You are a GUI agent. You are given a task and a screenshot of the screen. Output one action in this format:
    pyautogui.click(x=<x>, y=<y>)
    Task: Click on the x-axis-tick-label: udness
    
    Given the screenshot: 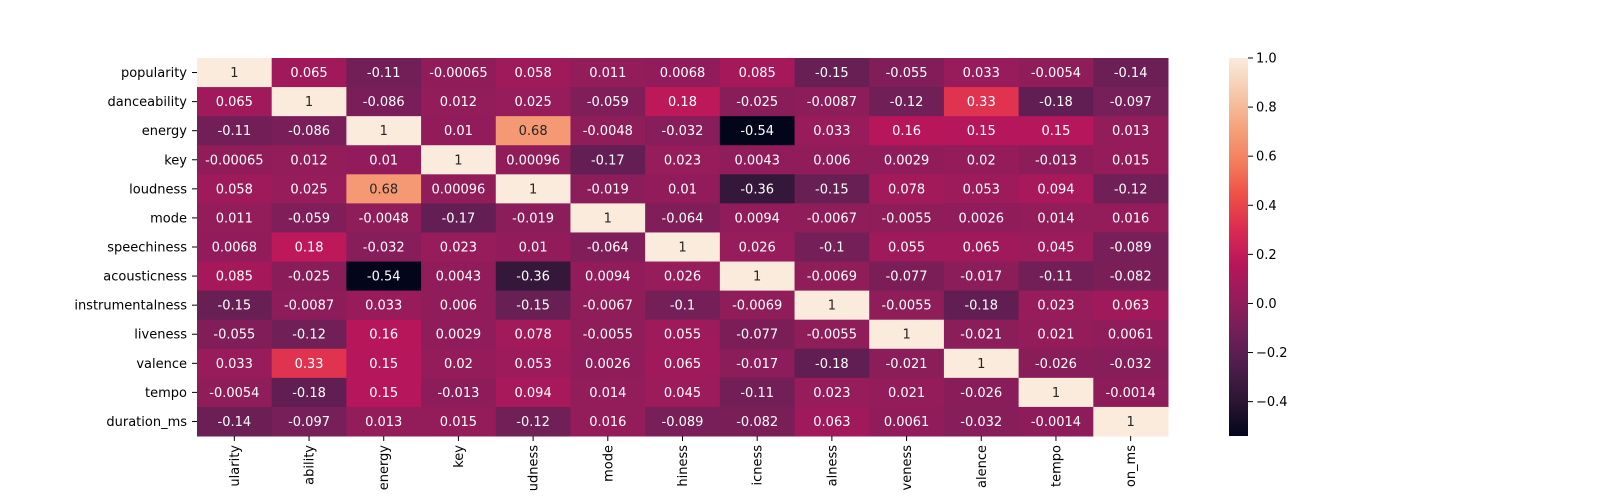 What is the action you would take?
    pyautogui.click(x=534, y=468)
    